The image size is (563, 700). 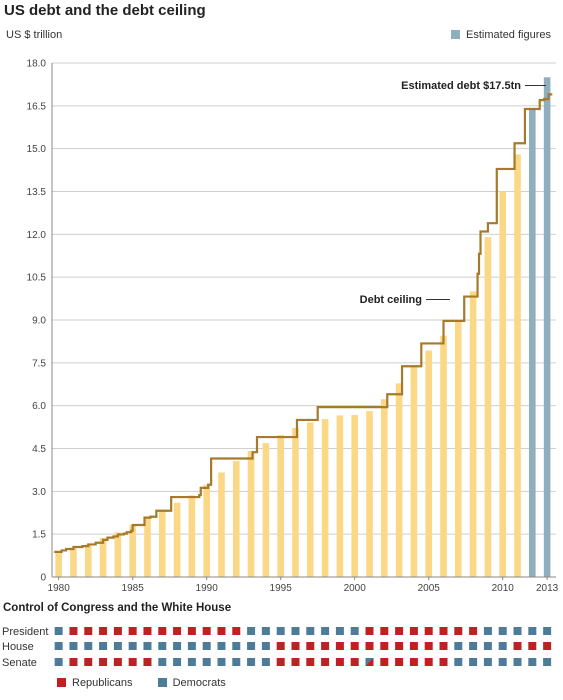 I want to click on annotations: Estimated debt $17.5tn Debt ceiling, so click(x=453, y=193).